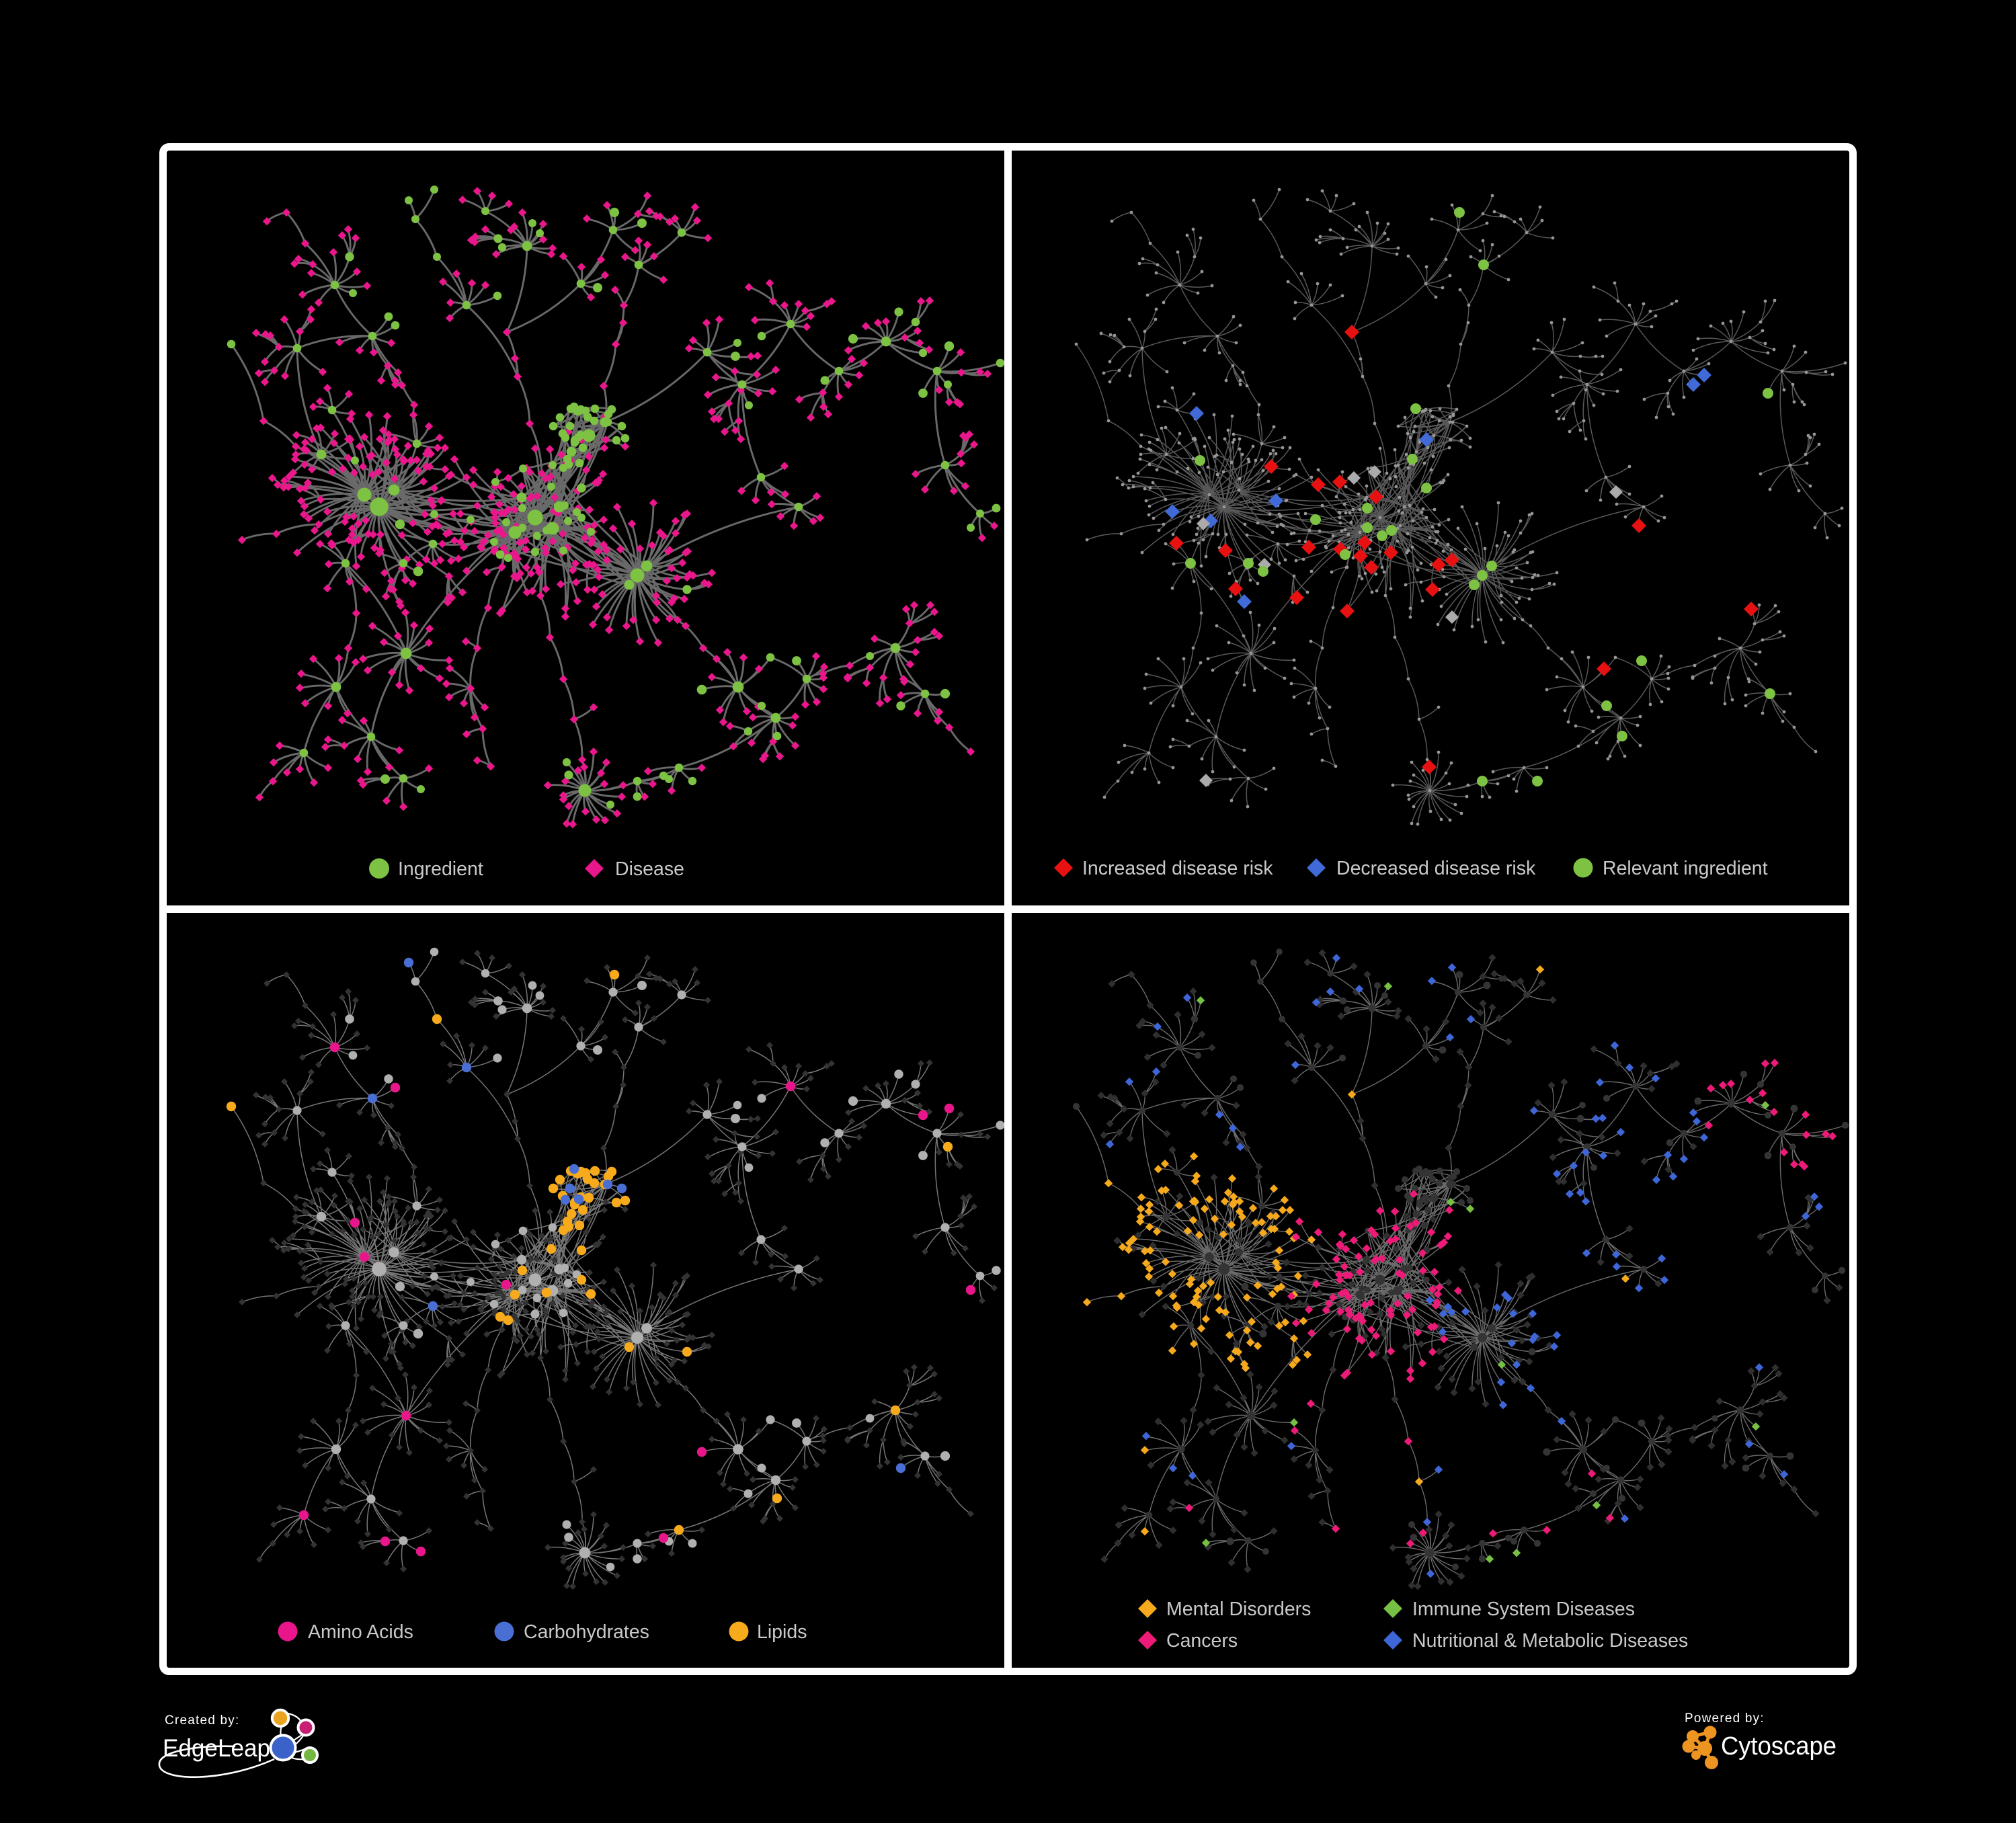 This screenshot has height=1823, width=2016. What do you see at coordinates (1550, 1641) in the screenshot?
I see `svg-text:Nutritional & Metabolic Diseas: Nutritional & Metabolic Diseases` at bounding box center [1550, 1641].